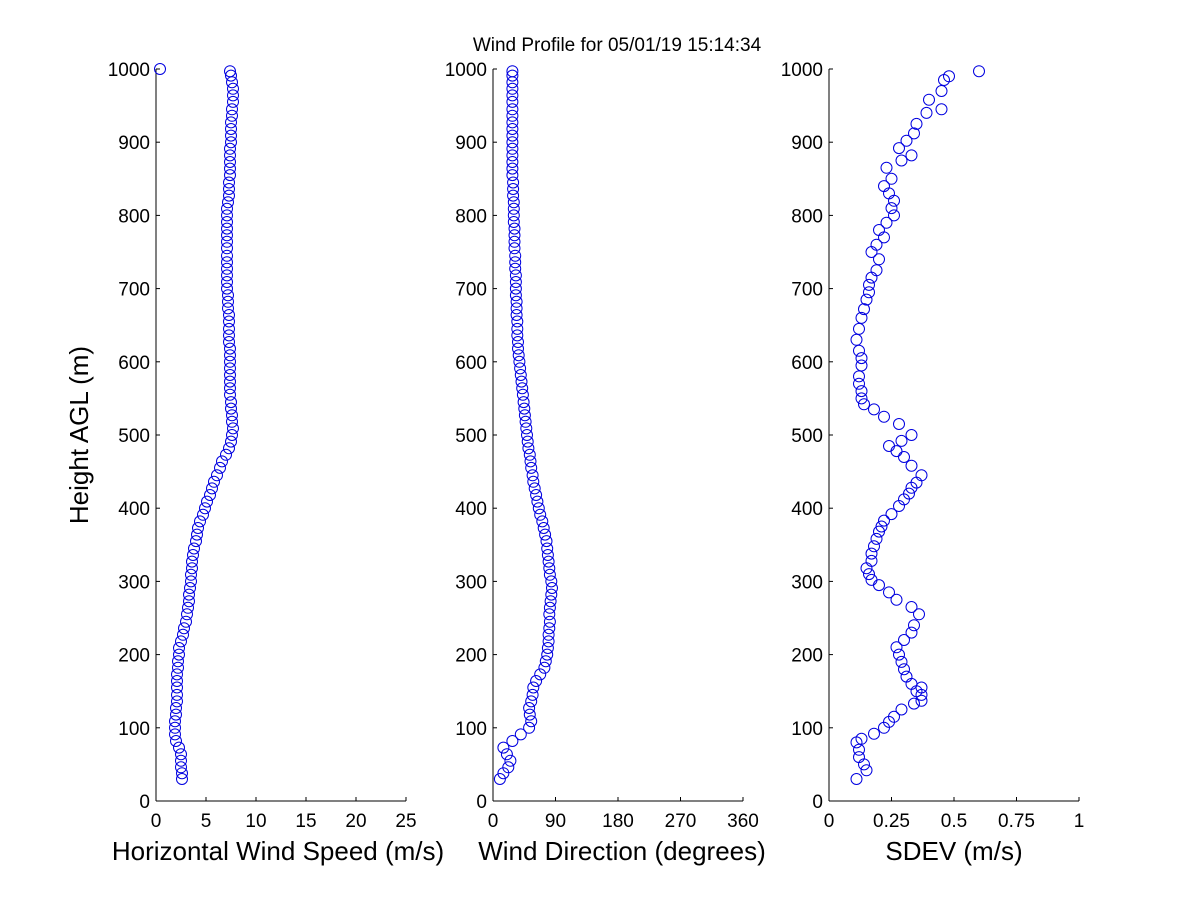 The image size is (1200, 900). I want to click on x-axis-label: Wind Direction (degrees), so click(622, 851).